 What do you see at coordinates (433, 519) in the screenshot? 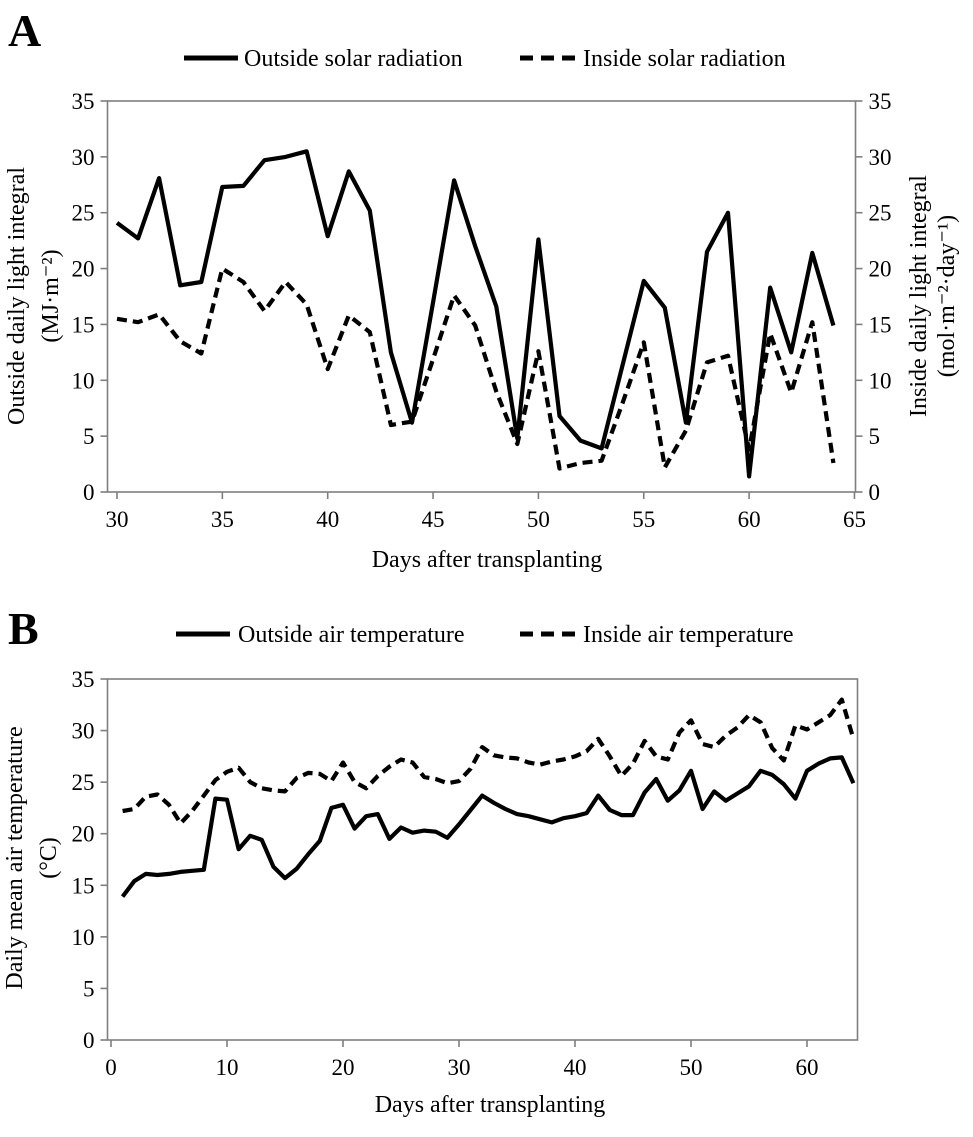
I see `x-tick-label: 45` at bounding box center [433, 519].